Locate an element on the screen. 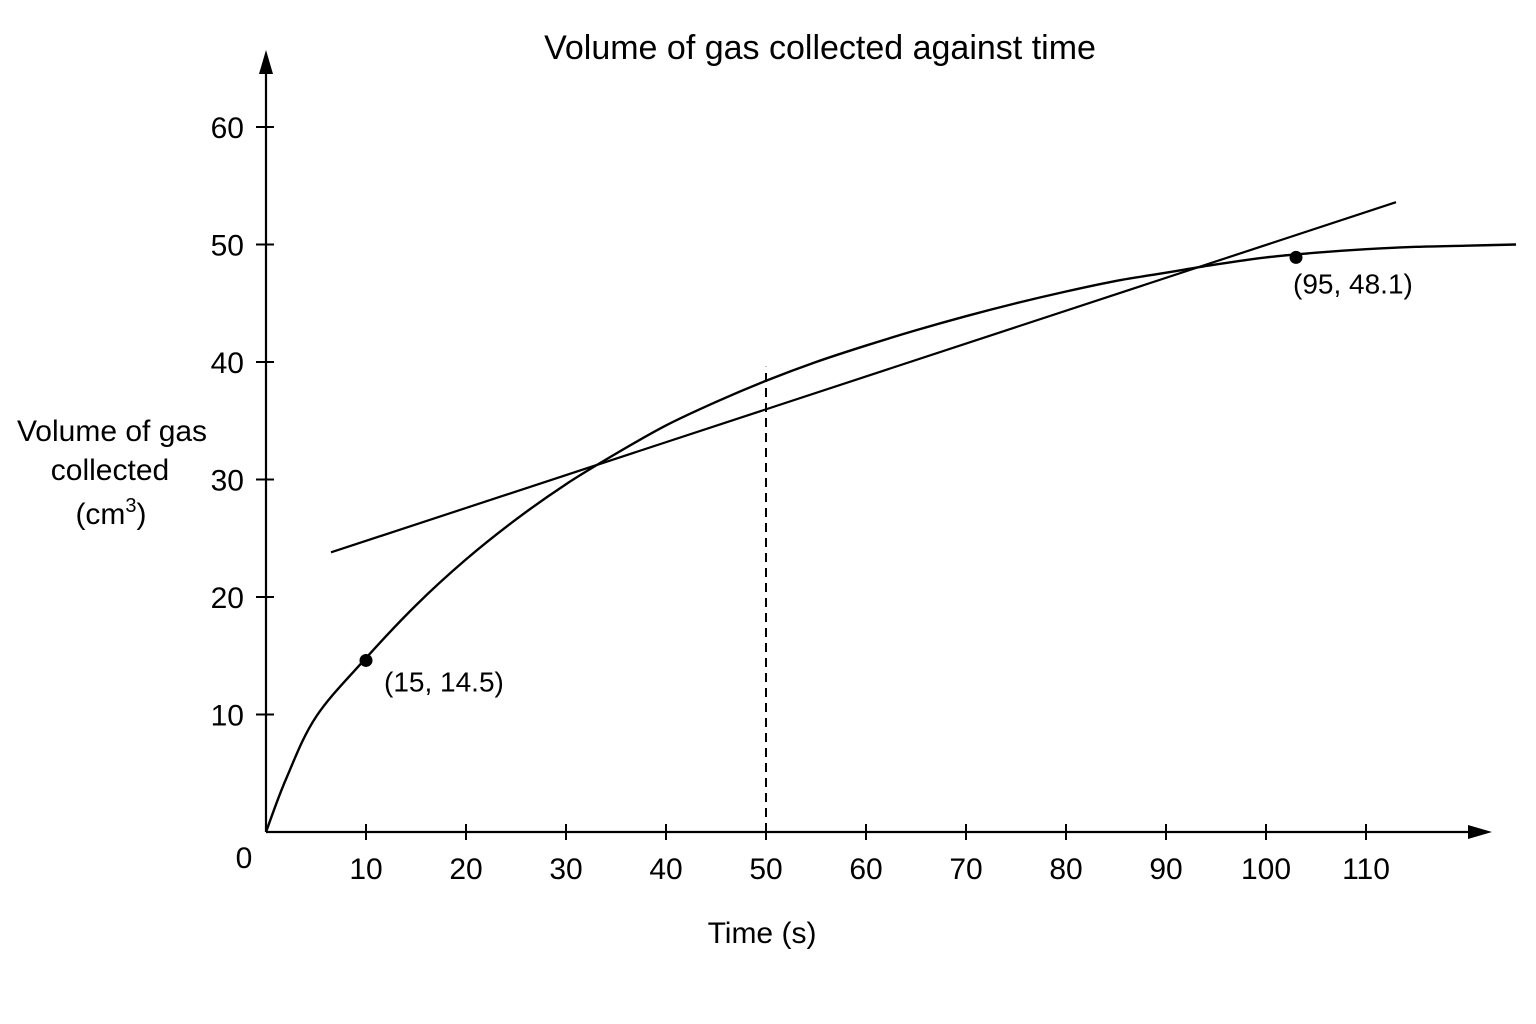 The height and width of the screenshot is (1024, 1536). x-axis-label: Time (s) is located at coordinates (762, 933).